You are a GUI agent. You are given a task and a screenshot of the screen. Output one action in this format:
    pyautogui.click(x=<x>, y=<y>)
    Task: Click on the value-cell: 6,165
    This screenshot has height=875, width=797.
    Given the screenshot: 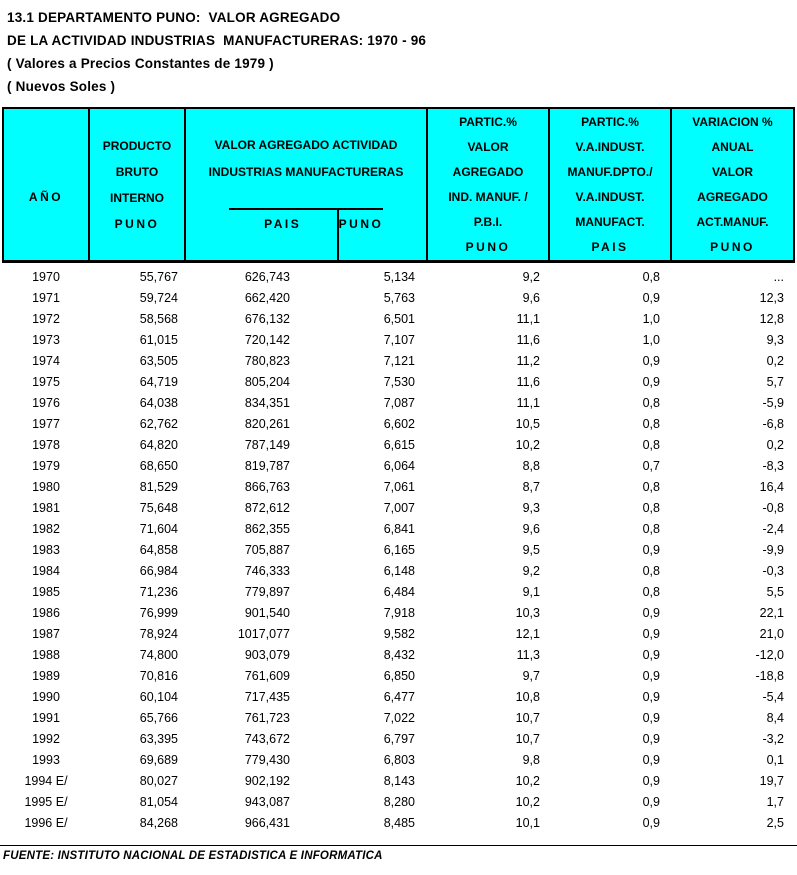 What is the action you would take?
    pyautogui.click(x=399, y=549)
    